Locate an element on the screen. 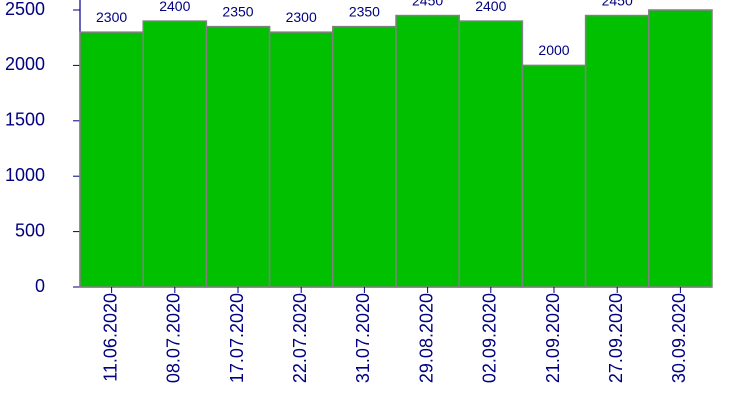 Image resolution: width=750 pixels, height=400 pixels. x-tick-label: 17.07.2020 is located at coordinates (237, 338).